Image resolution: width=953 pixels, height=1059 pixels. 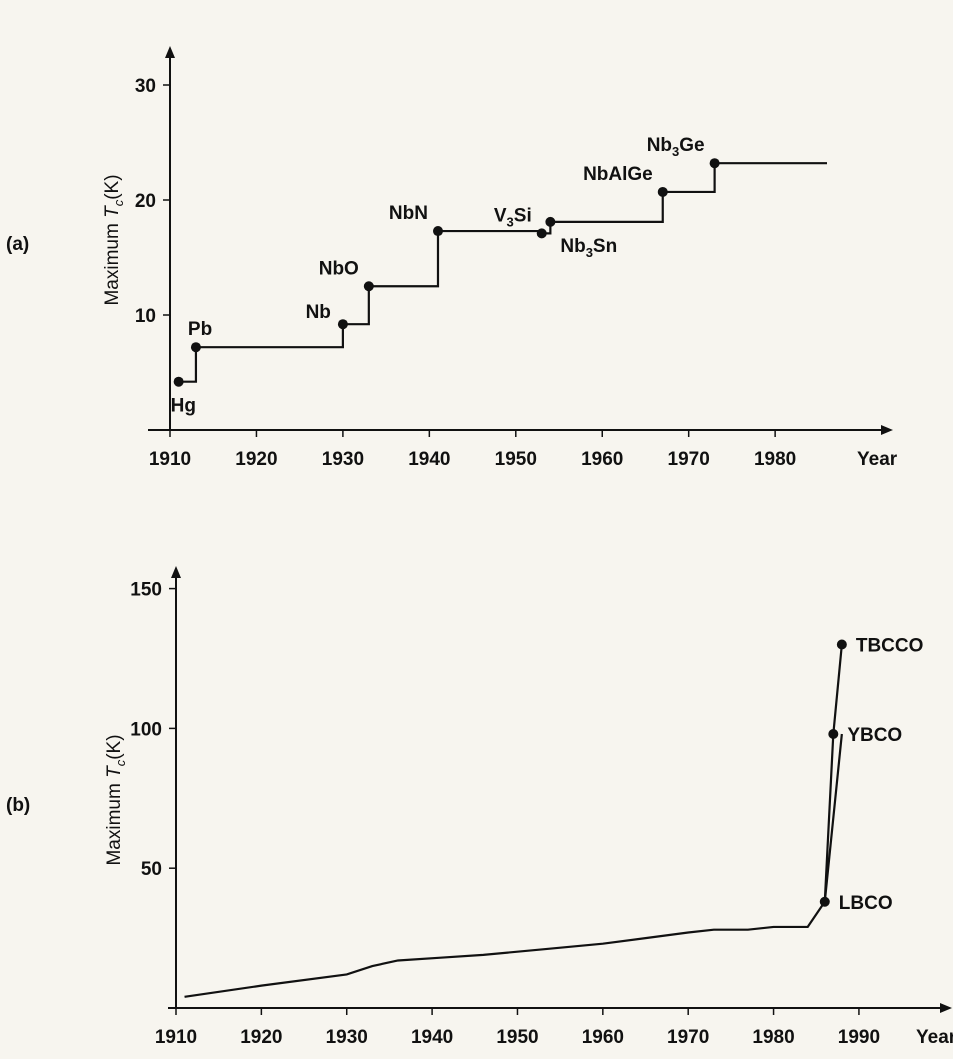 I want to click on b-x-tick-label: 1930, so click(x=347, y=1037).